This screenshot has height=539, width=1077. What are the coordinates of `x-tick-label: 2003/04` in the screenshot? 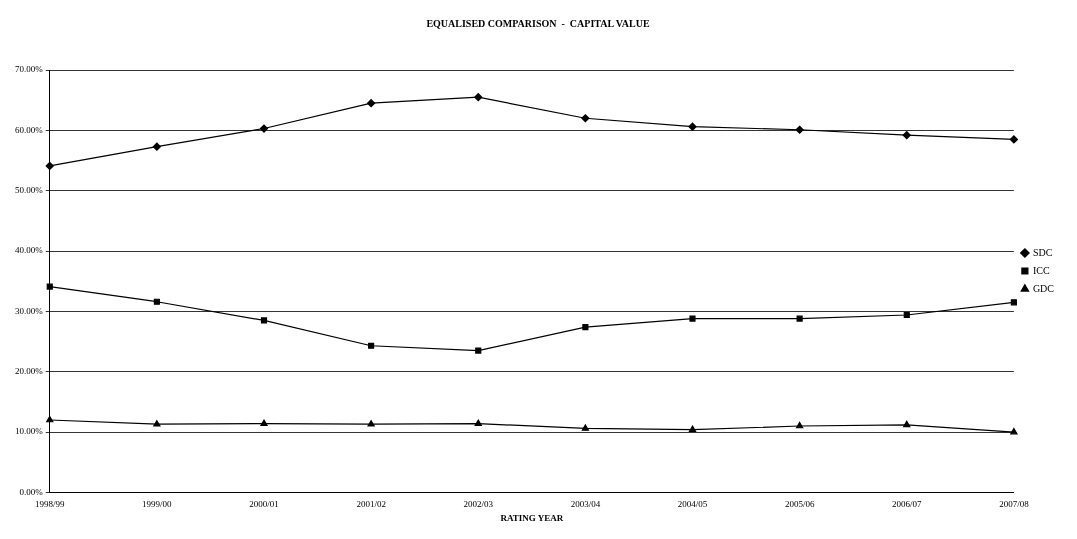 It's located at (585, 504).